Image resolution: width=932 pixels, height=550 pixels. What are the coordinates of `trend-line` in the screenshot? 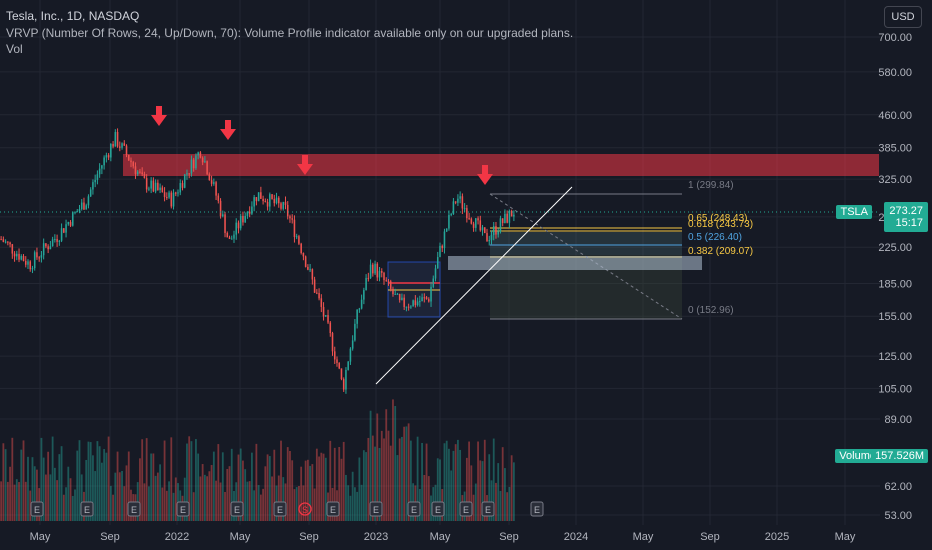 It's located at (474, 285).